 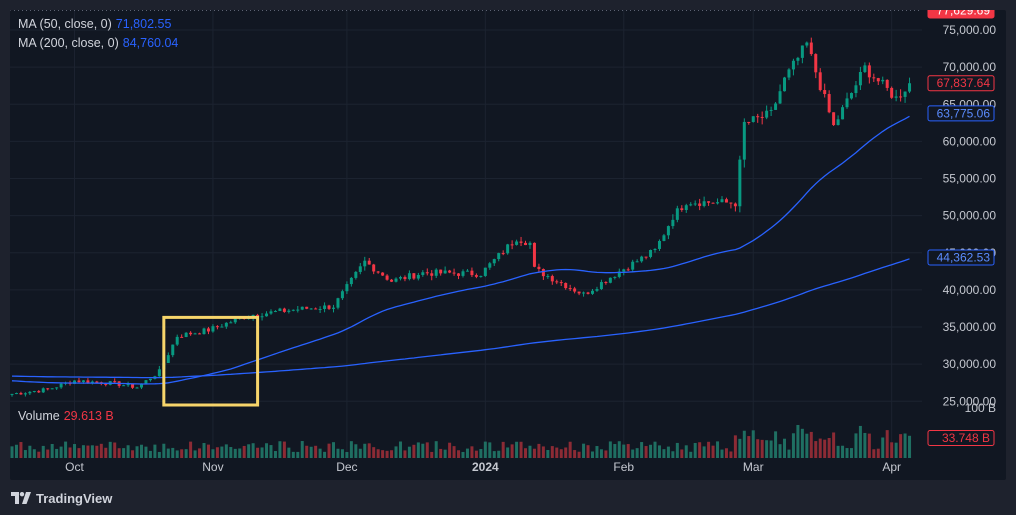 I want to click on volume-scale-label: 100 B, so click(x=980, y=408).